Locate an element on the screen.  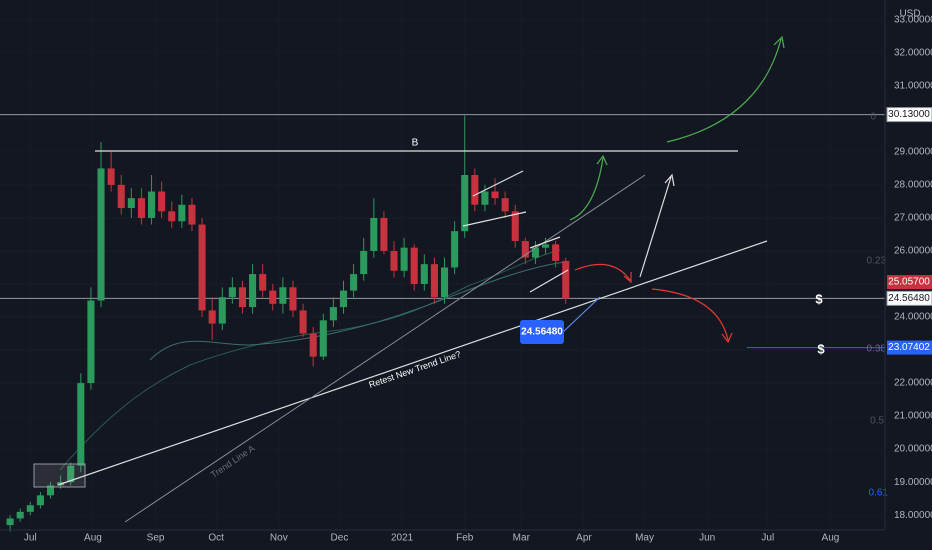
y-tick-label: 29.00000 is located at coordinates (913, 152).